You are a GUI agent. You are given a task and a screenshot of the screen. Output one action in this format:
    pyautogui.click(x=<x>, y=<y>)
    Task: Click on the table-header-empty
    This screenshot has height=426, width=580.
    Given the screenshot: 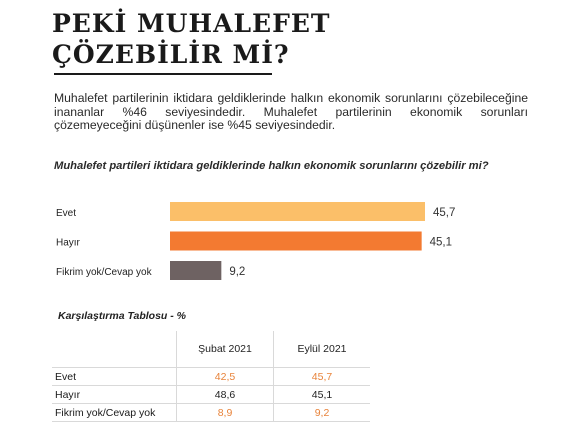 What is the action you would take?
    pyautogui.click(x=114, y=349)
    